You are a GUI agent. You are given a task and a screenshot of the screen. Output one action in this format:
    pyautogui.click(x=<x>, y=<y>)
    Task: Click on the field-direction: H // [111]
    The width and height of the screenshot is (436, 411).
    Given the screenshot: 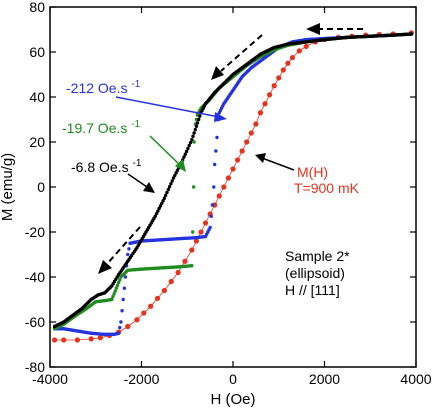 What is the action you would take?
    pyautogui.click(x=312, y=290)
    